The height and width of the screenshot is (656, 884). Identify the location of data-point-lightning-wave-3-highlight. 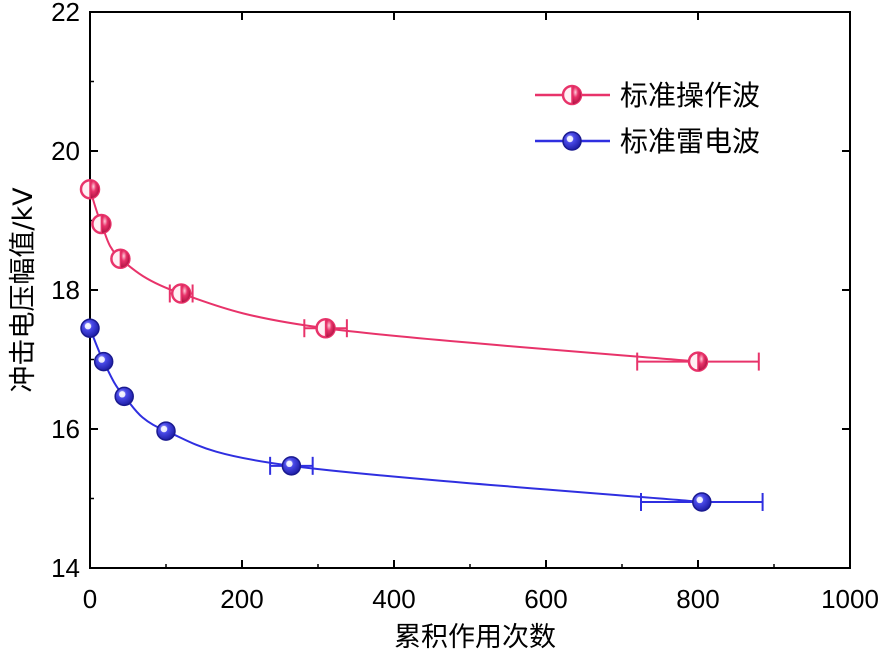
(164, 429).